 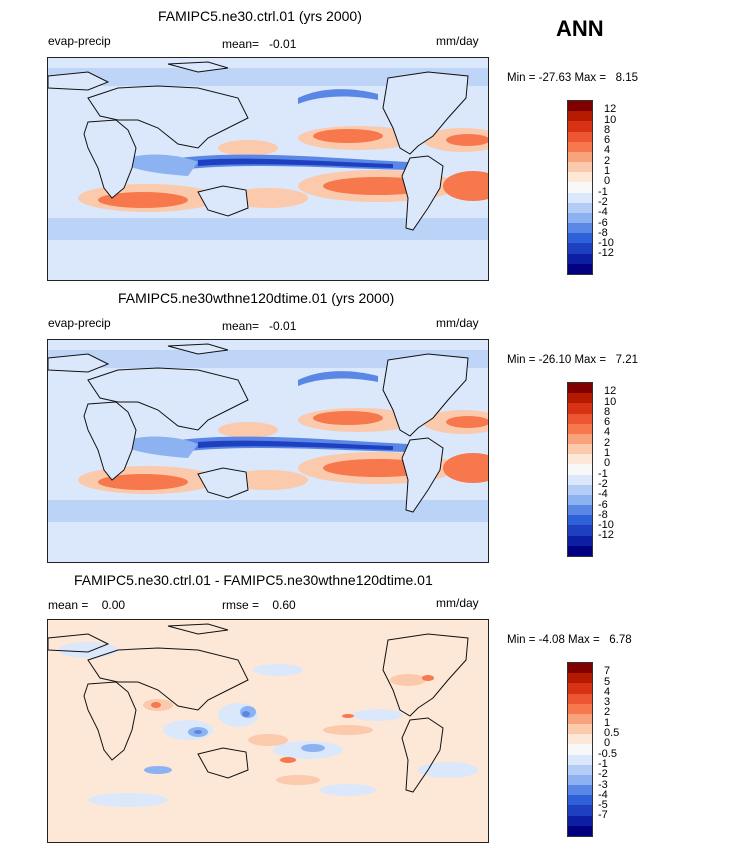 I want to click on panel-2-colorbar-labels: 12 10 8 6 4 2 1 0 -1 -2 -4 -6 -8 -10 -12, so click(x=618, y=469).